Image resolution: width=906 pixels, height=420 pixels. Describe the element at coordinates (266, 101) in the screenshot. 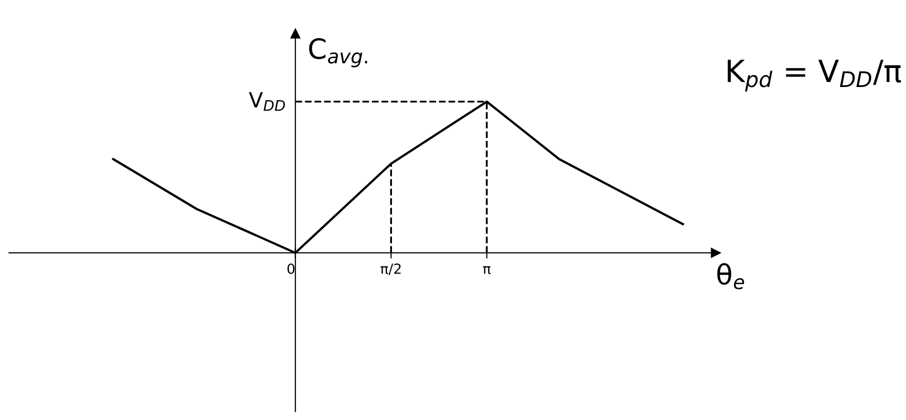

I see `ref-line-label: V$_{DD}$` at that location.